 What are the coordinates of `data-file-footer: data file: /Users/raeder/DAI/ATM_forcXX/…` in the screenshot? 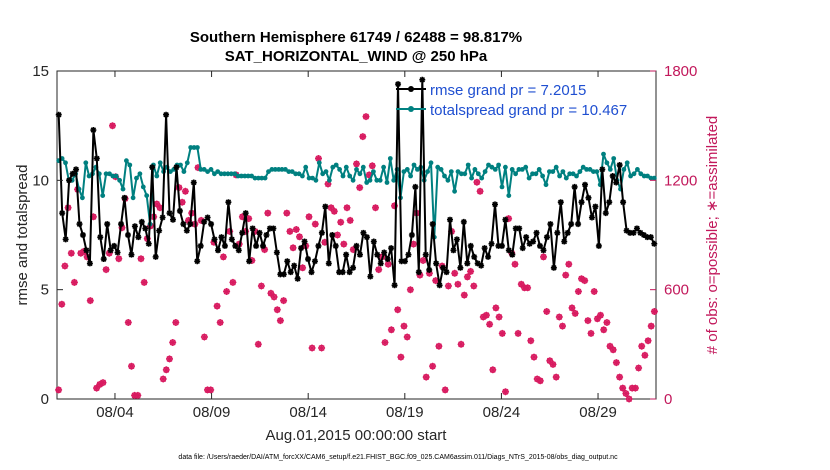 It's located at (398, 457).